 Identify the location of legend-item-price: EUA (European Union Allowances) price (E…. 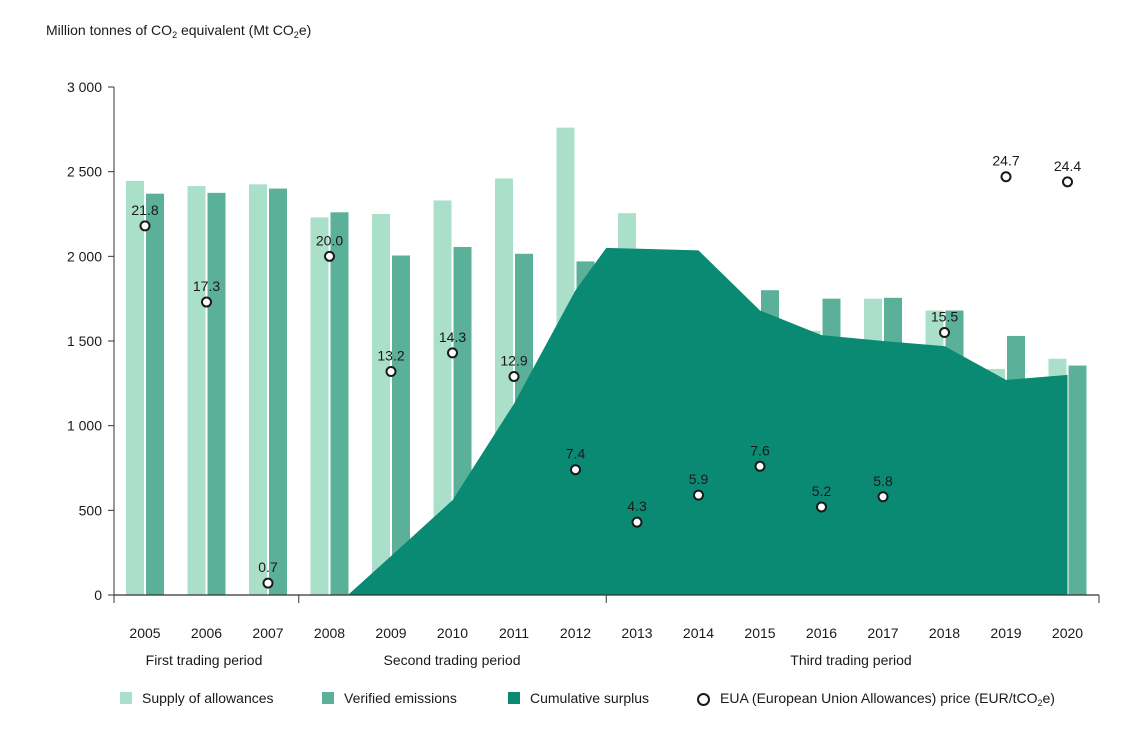
(876, 699).